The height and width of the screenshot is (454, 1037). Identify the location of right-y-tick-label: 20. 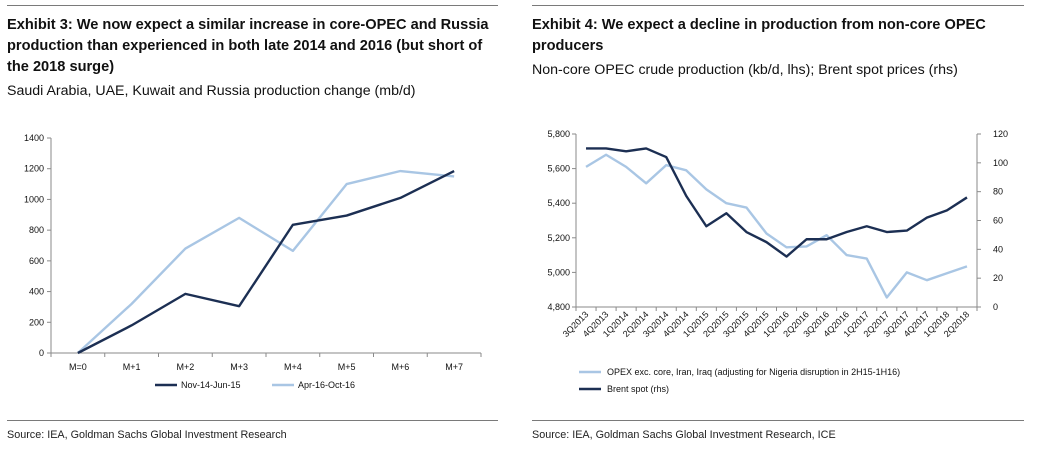
(998, 278).